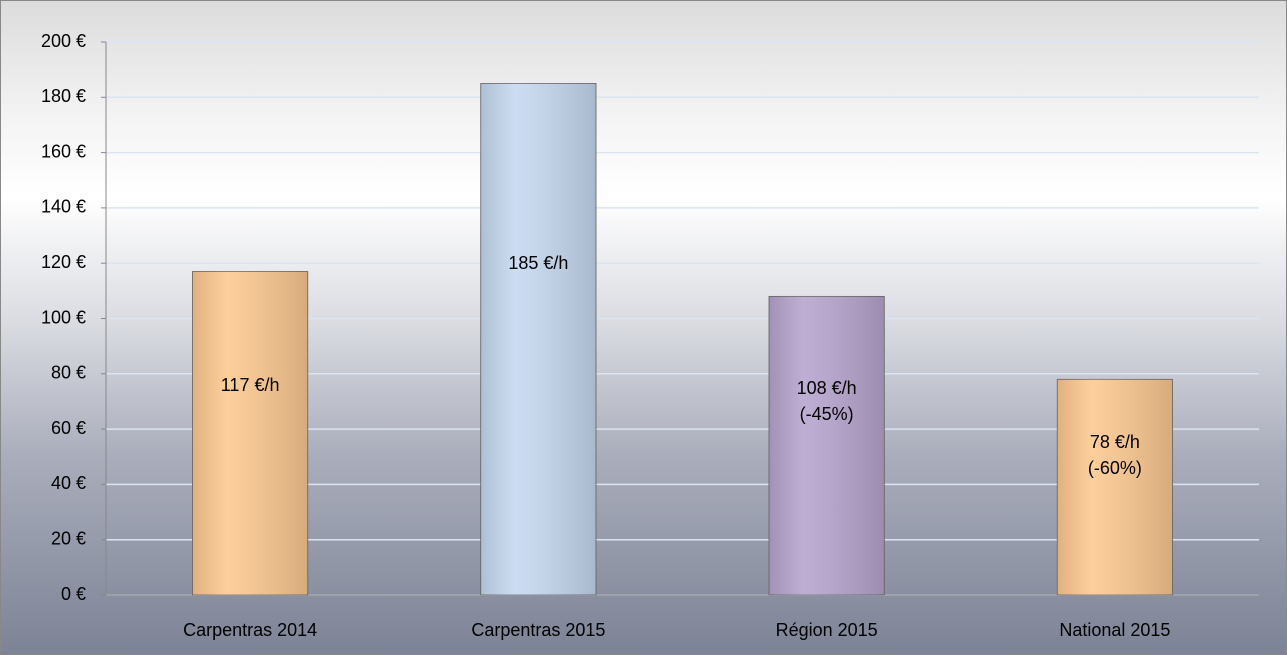 The width and height of the screenshot is (1287, 655). I want to click on y-tick-label: 80 €, so click(68, 373).